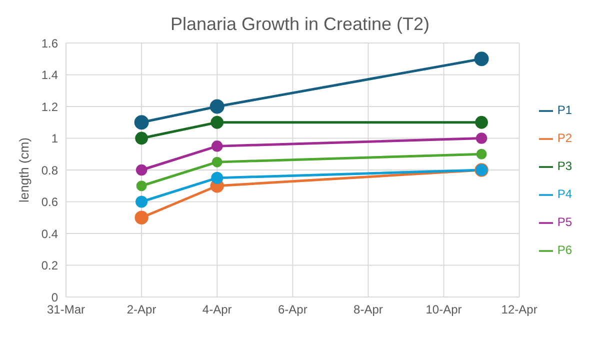  I want to click on y-tick-label: 0.4, so click(49, 233).